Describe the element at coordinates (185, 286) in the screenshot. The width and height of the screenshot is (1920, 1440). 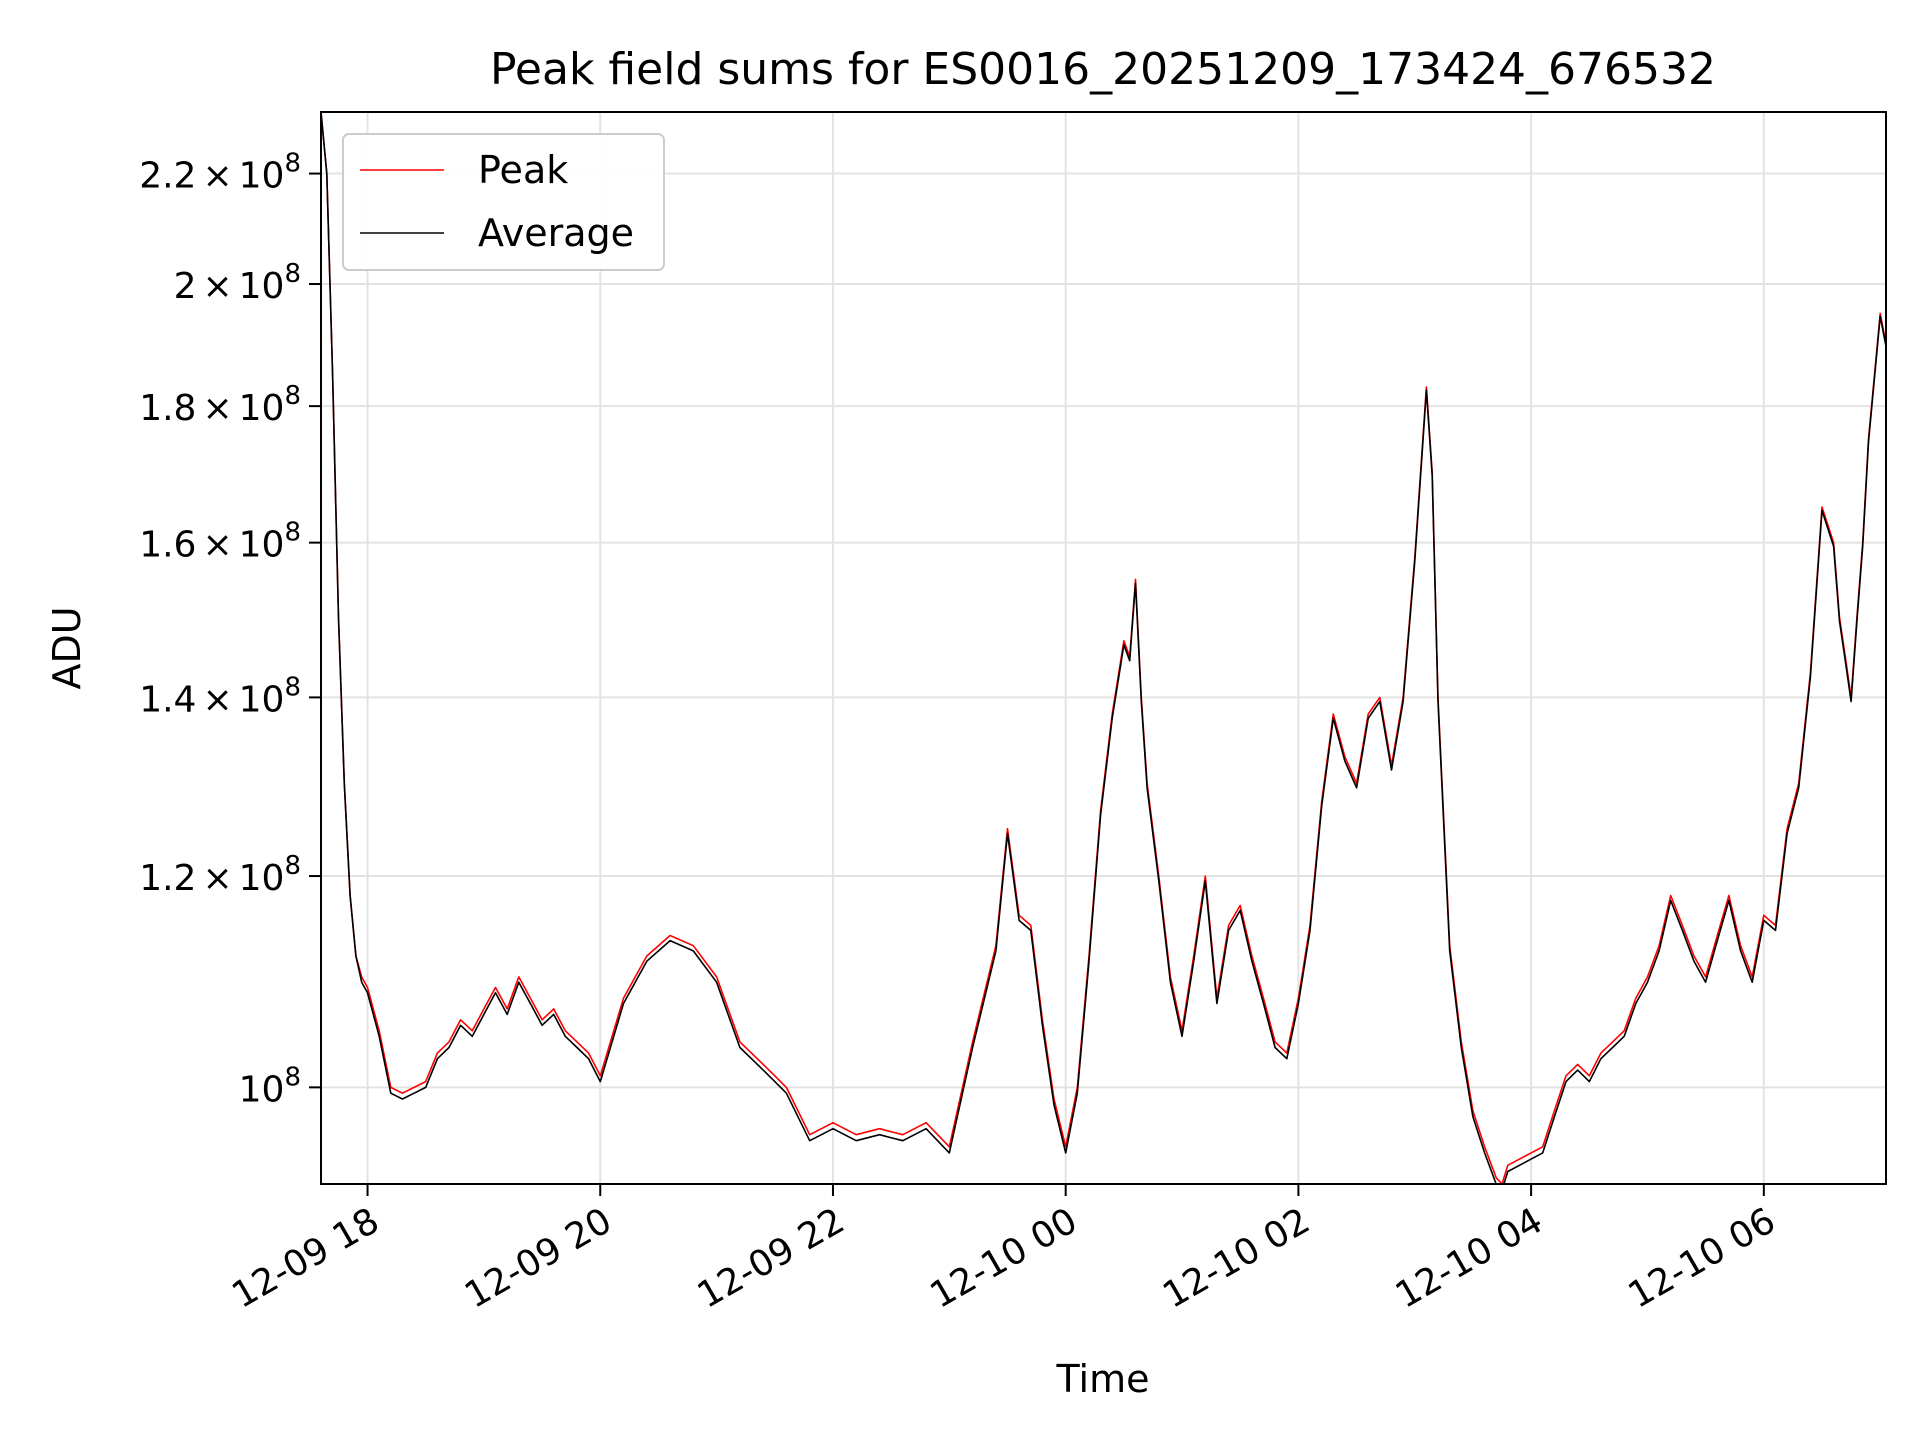
I see `y-tick-mantissa: 2` at that location.